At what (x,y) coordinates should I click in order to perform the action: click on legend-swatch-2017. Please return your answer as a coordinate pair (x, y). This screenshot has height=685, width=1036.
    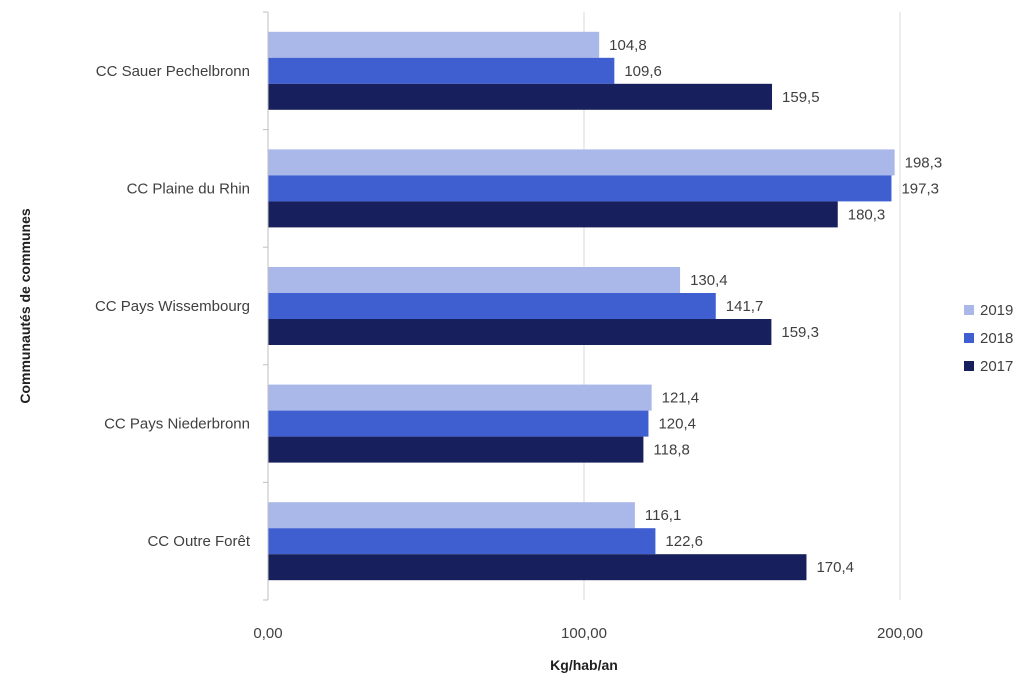
    Looking at the image, I should click on (969, 366).